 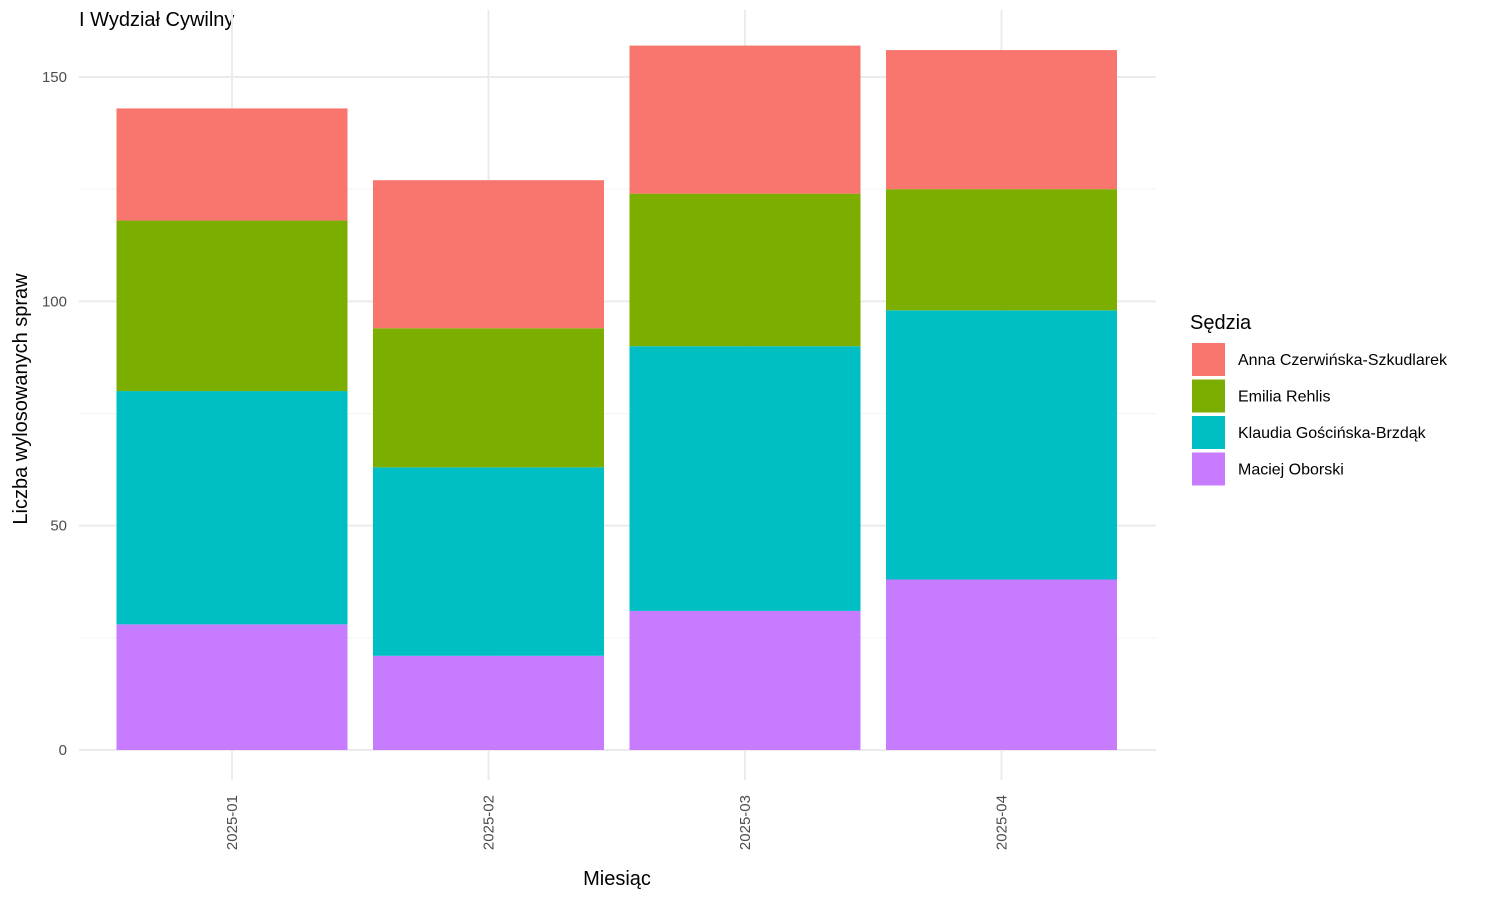 I want to click on legend-label: Maciej Oborski, so click(x=1291, y=470).